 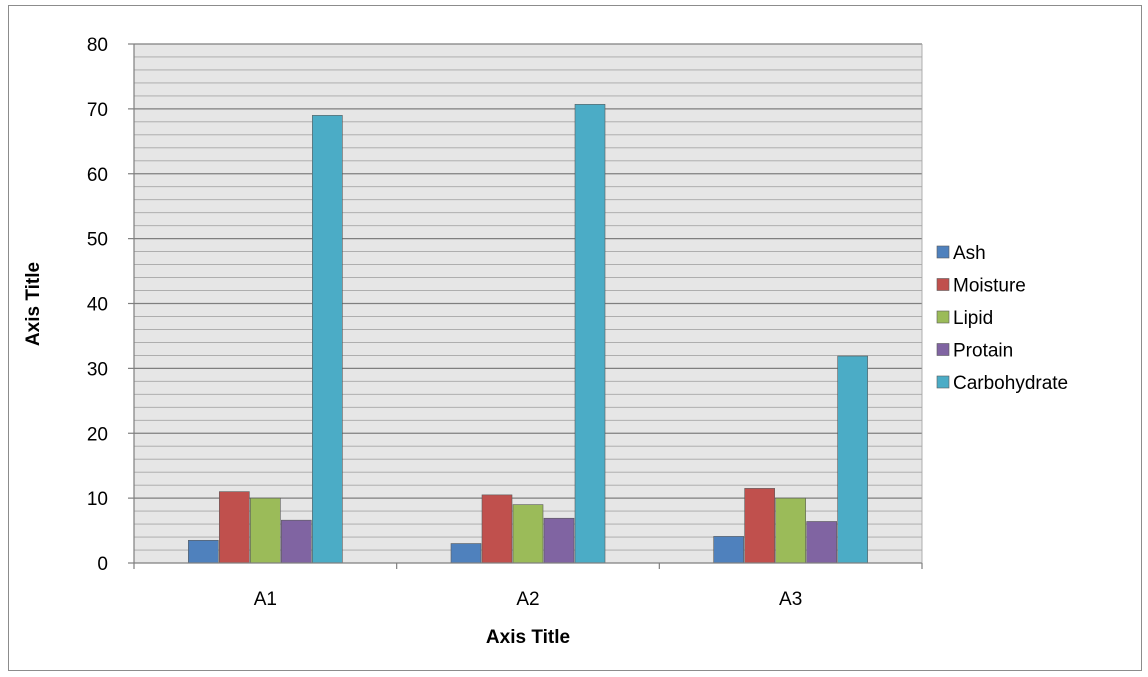 What do you see at coordinates (943, 284) in the screenshot?
I see `legend-swatch-moisture` at bounding box center [943, 284].